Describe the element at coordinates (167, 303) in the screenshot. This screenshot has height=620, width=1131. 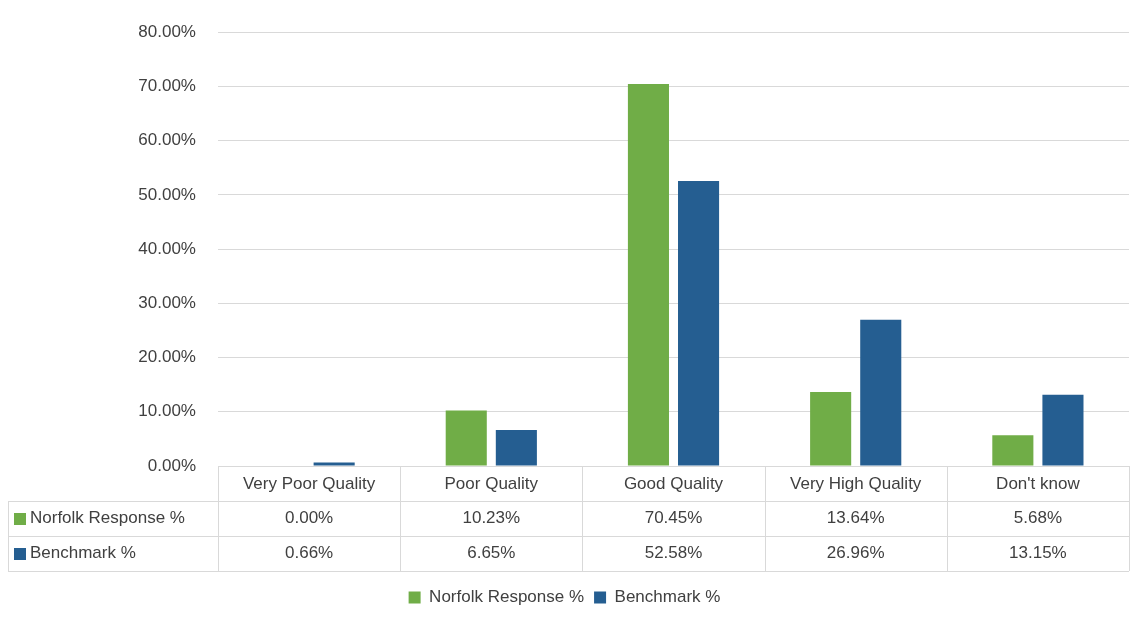
I see `y-tick-label: 30.00%` at that location.